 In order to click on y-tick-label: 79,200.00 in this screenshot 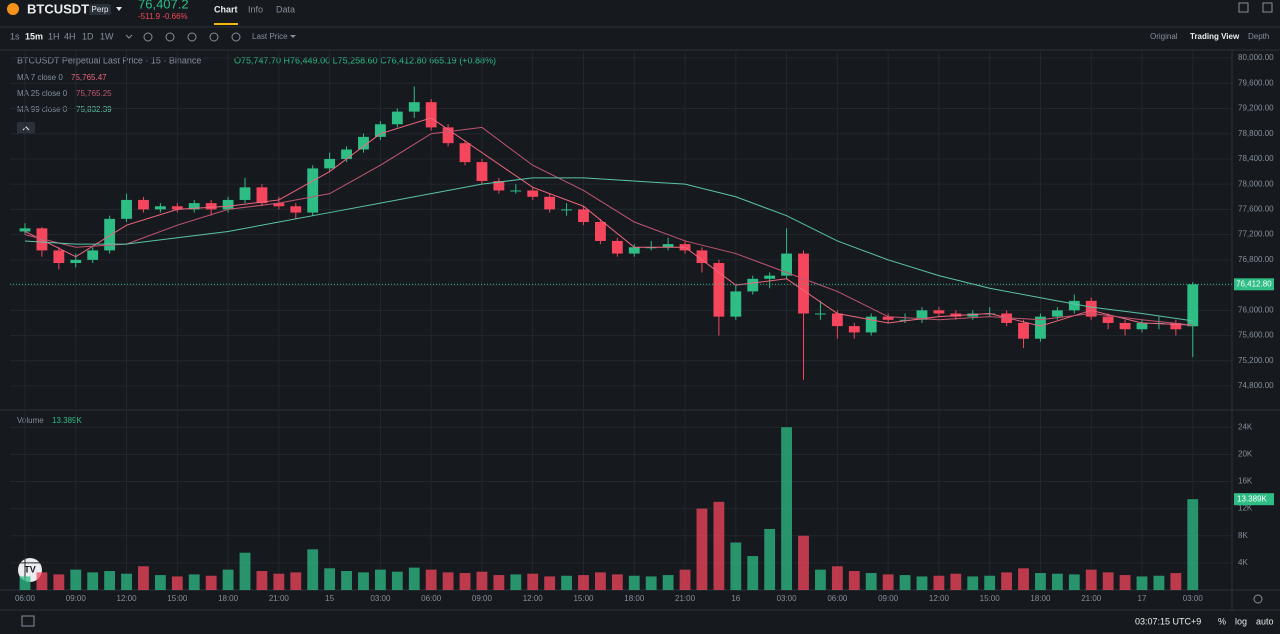, I will do `click(1256, 108)`.